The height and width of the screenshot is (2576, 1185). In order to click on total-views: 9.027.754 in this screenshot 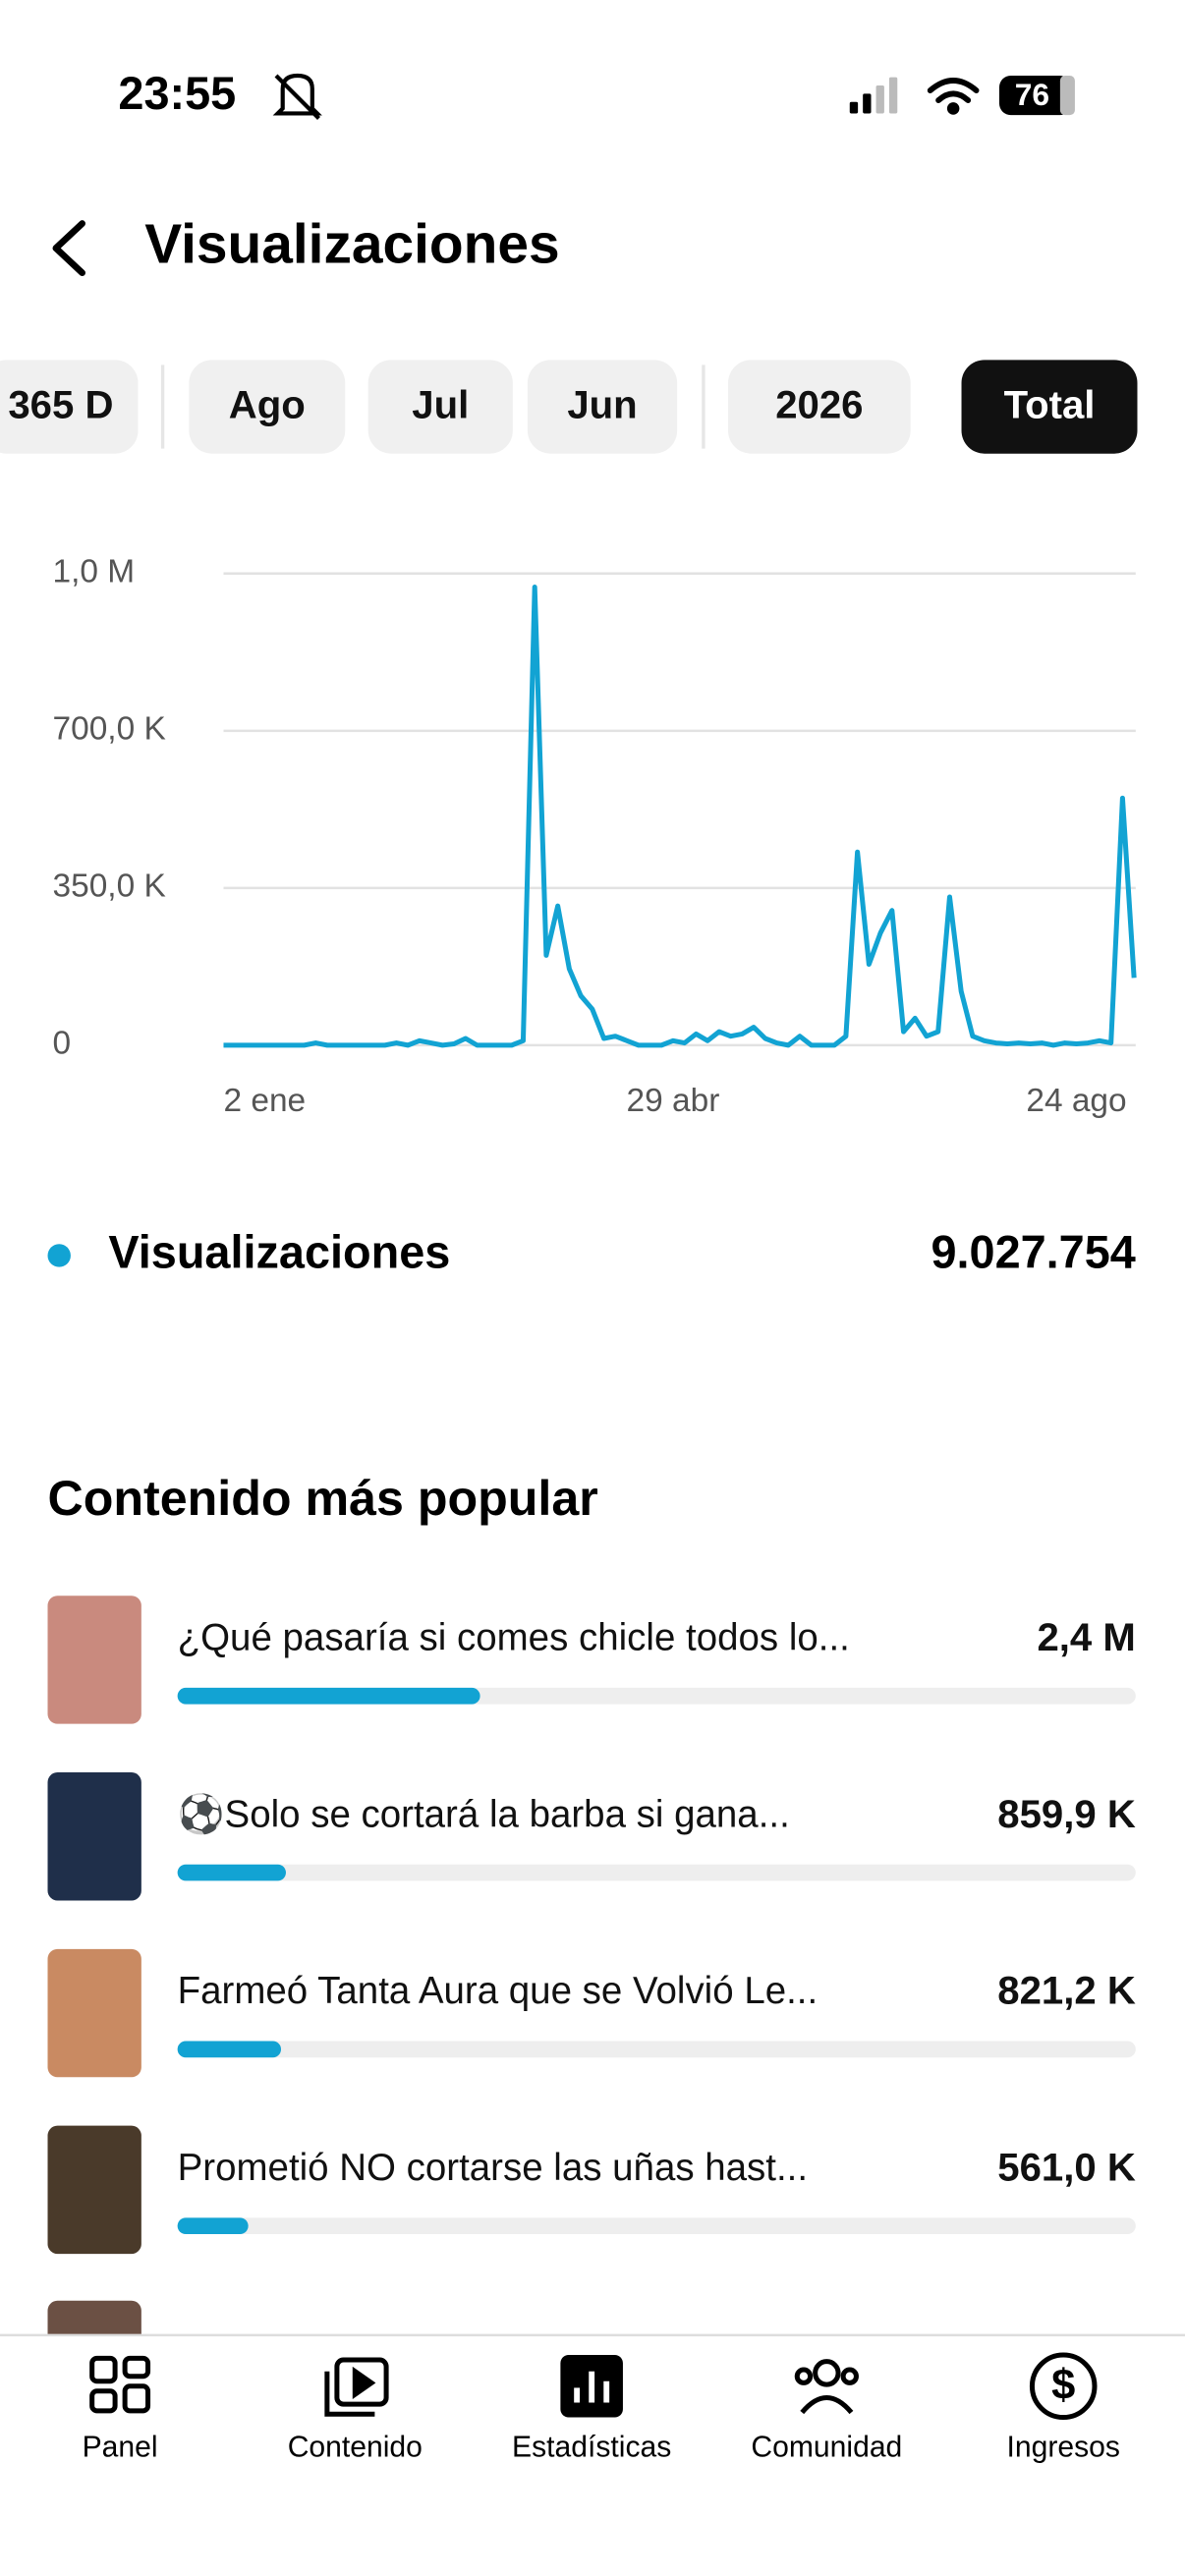, I will do `click(1033, 1251)`.